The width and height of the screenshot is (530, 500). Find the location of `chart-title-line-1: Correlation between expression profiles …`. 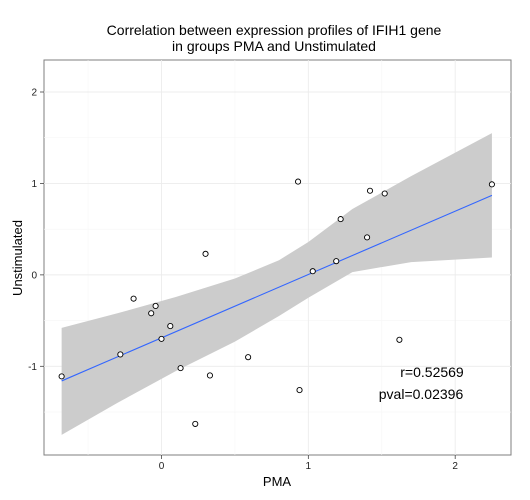

chart-title-line-1: Correlation between expression profiles … is located at coordinates (274, 30).